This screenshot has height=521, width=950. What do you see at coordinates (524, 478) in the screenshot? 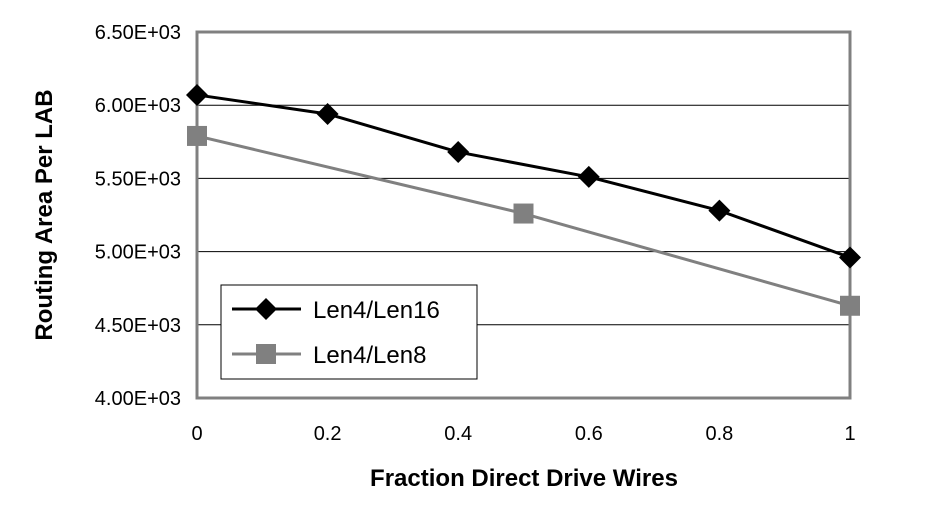
I see `x-axis-title: Fraction Direct Drive Wires` at bounding box center [524, 478].